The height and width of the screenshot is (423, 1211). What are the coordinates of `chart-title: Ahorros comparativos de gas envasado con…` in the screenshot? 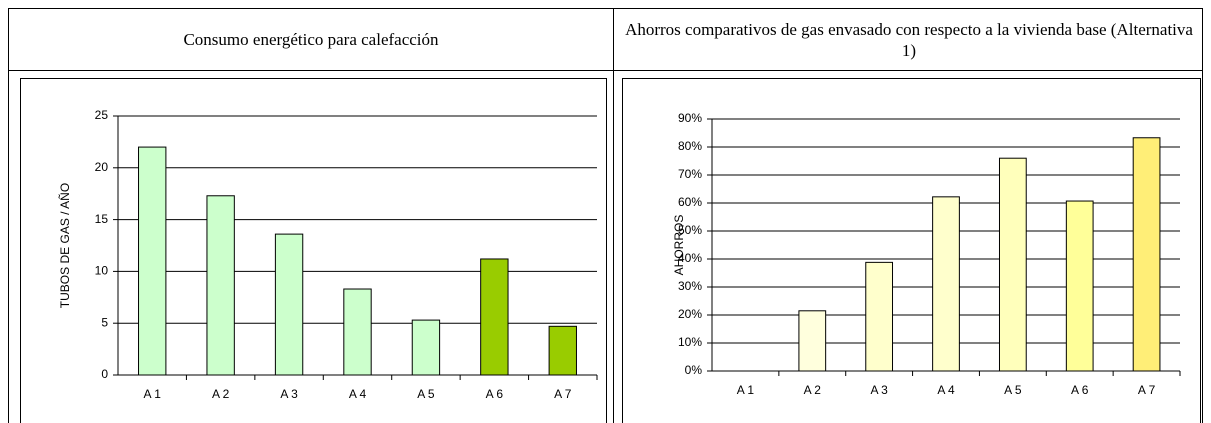 It's located at (909, 39).